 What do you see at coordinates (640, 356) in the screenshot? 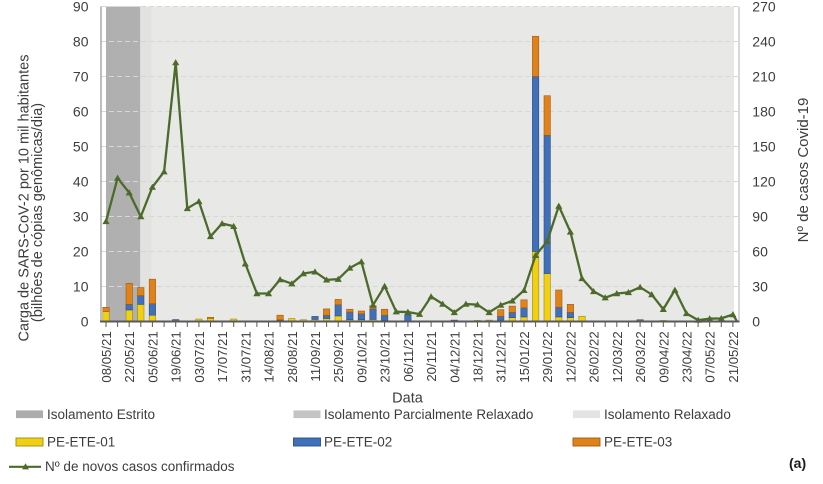
I see `svg-text: 26/03/22` at bounding box center [640, 356].